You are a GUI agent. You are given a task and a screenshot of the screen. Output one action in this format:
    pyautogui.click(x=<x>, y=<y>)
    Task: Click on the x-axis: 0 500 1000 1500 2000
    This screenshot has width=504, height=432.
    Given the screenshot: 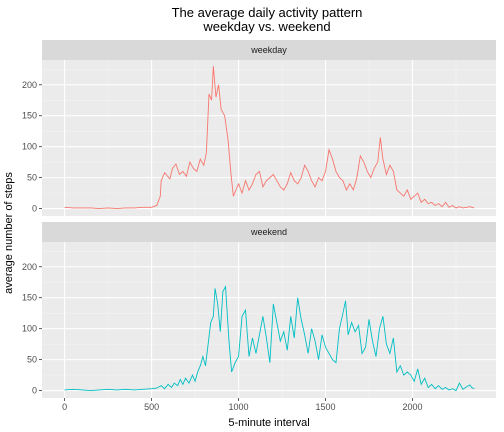 What is the action you would take?
    pyautogui.click(x=242, y=405)
    